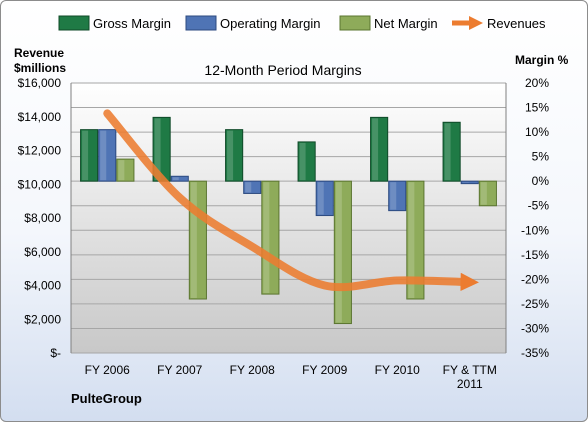 The image size is (588, 422). I want to click on left-tick-label: $16,000, so click(40, 83).